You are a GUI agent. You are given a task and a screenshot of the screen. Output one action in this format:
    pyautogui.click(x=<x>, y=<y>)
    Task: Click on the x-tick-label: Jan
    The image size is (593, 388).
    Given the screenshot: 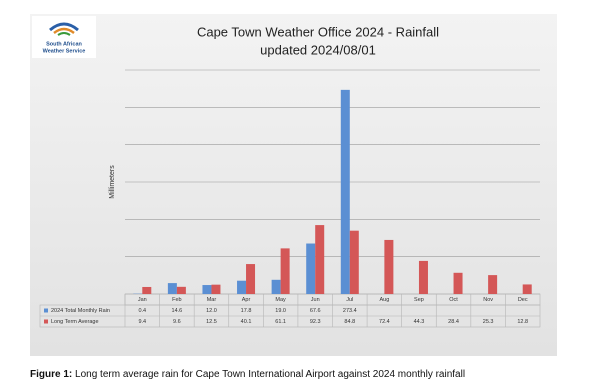 What is the action you would take?
    pyautogui.click(x=142, y=300)
    